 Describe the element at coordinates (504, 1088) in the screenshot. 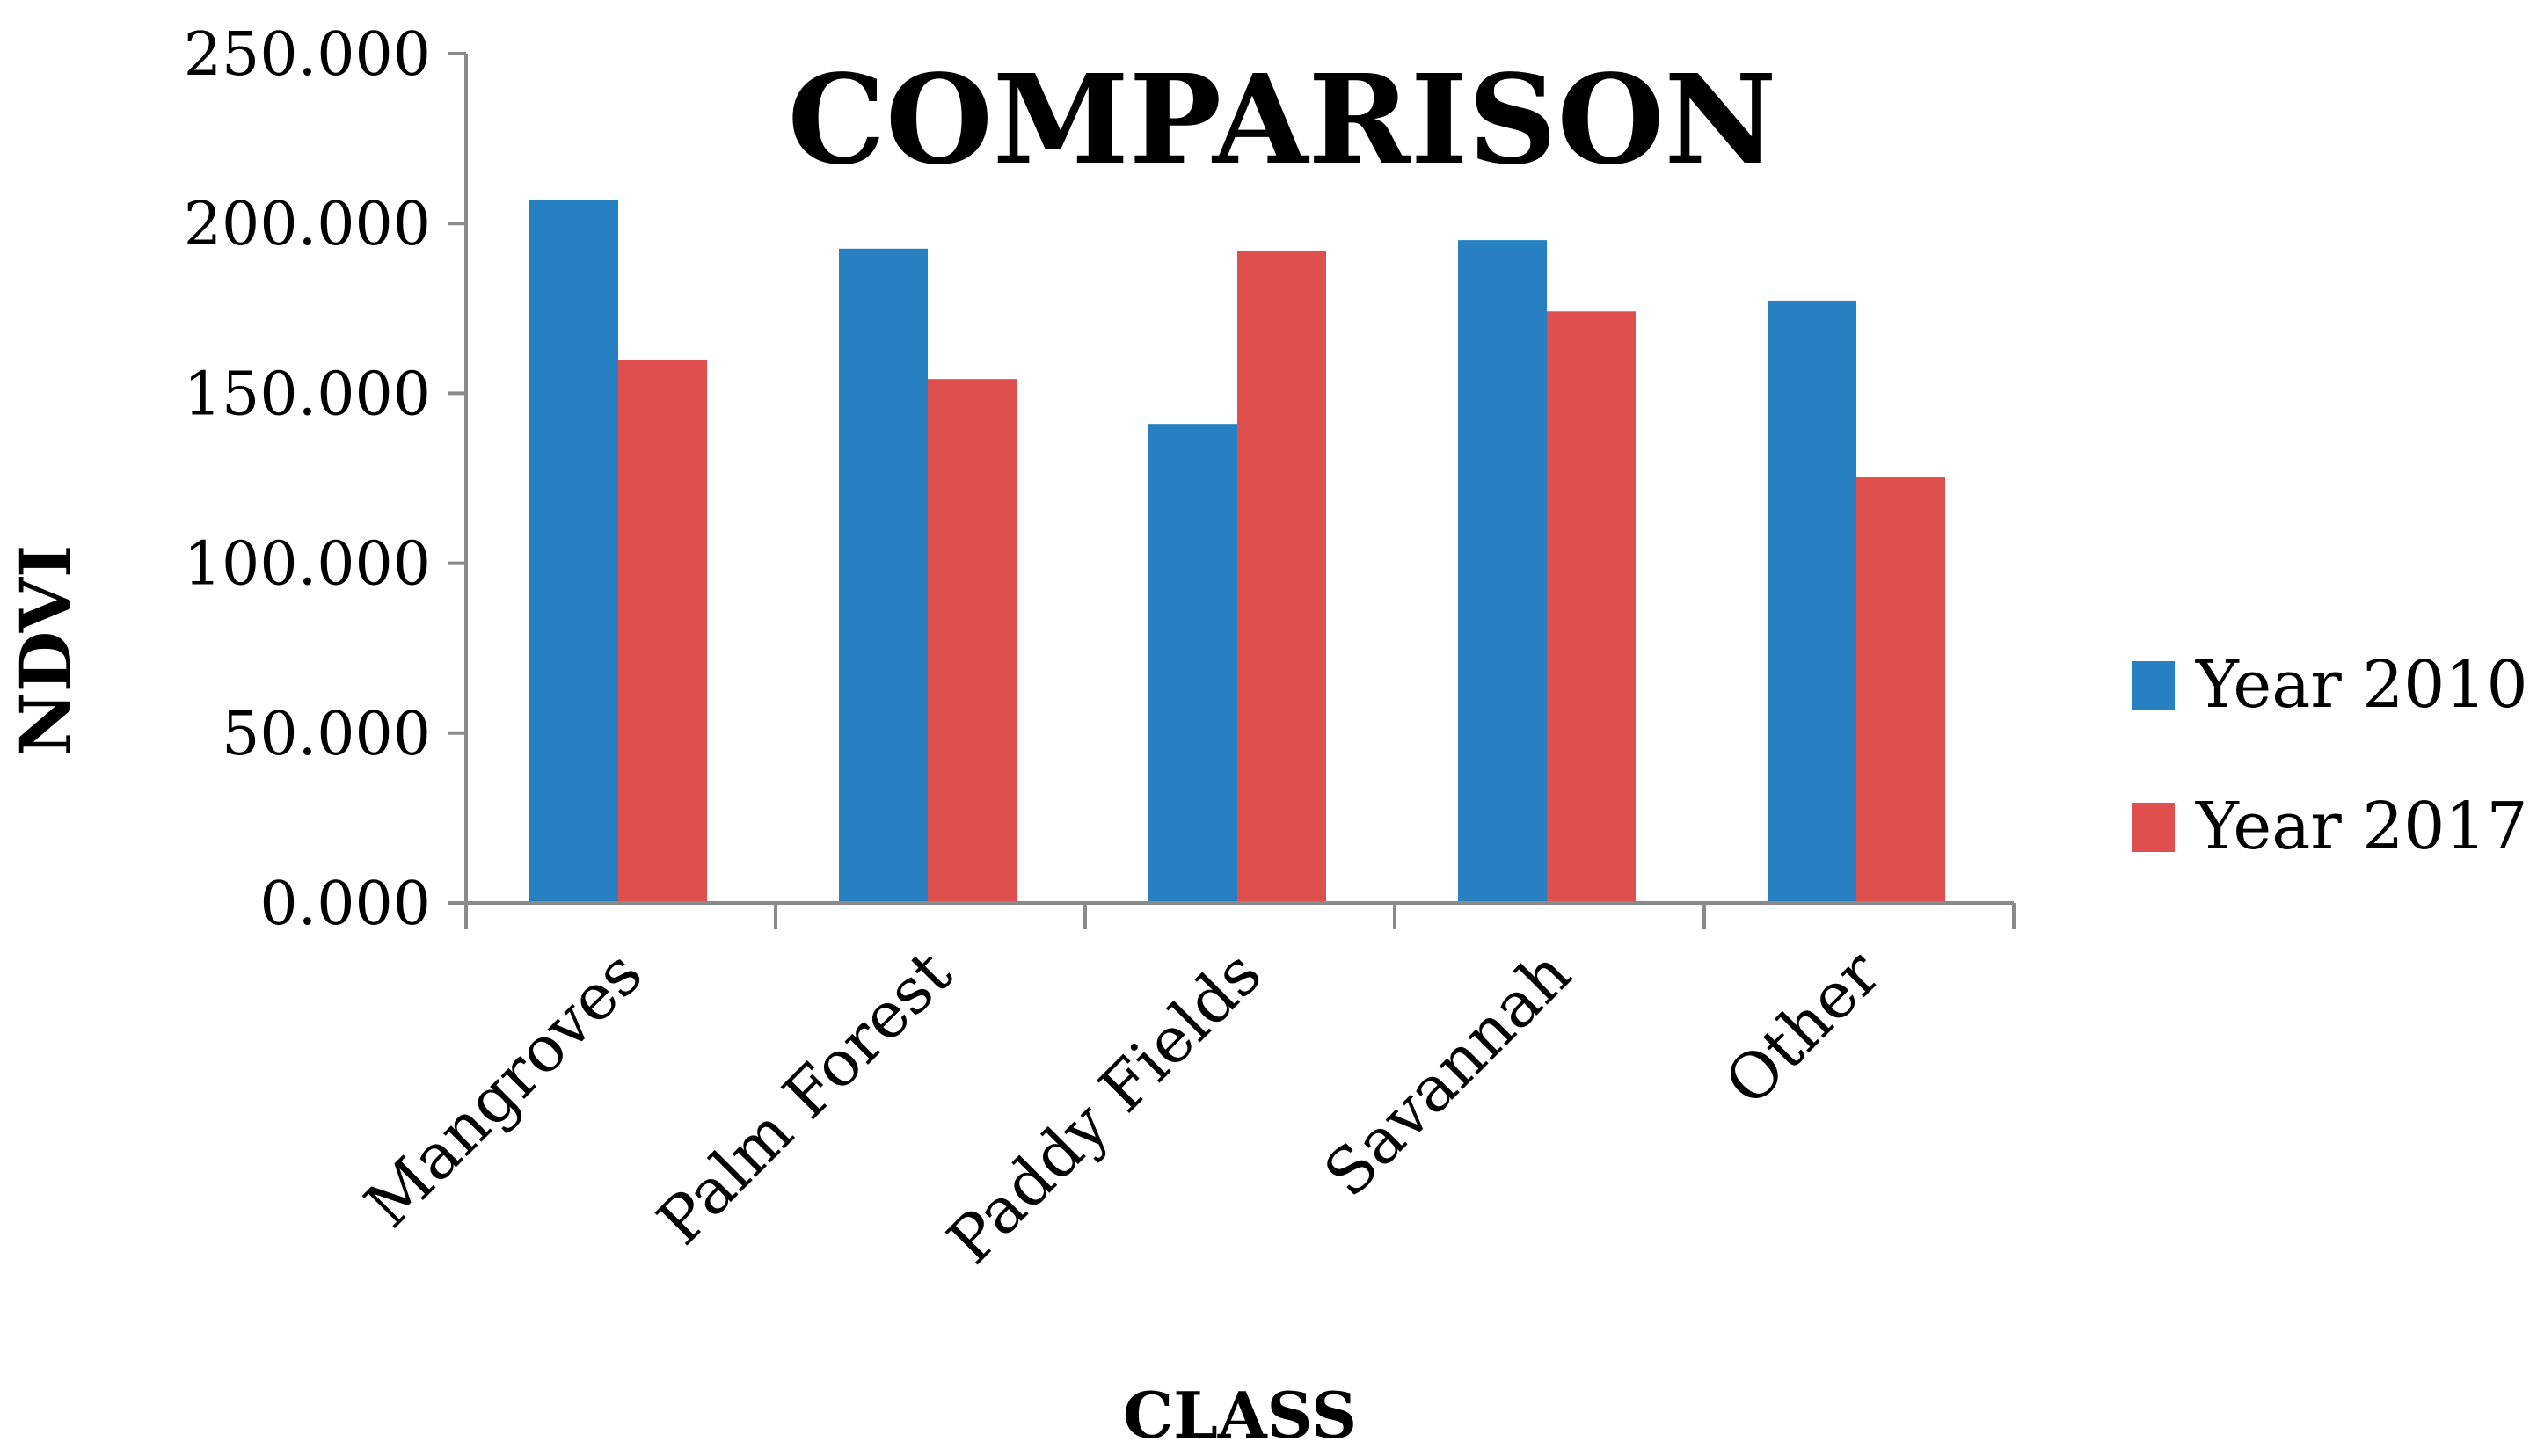

I see `x-category-label: Mangroves` at that location.